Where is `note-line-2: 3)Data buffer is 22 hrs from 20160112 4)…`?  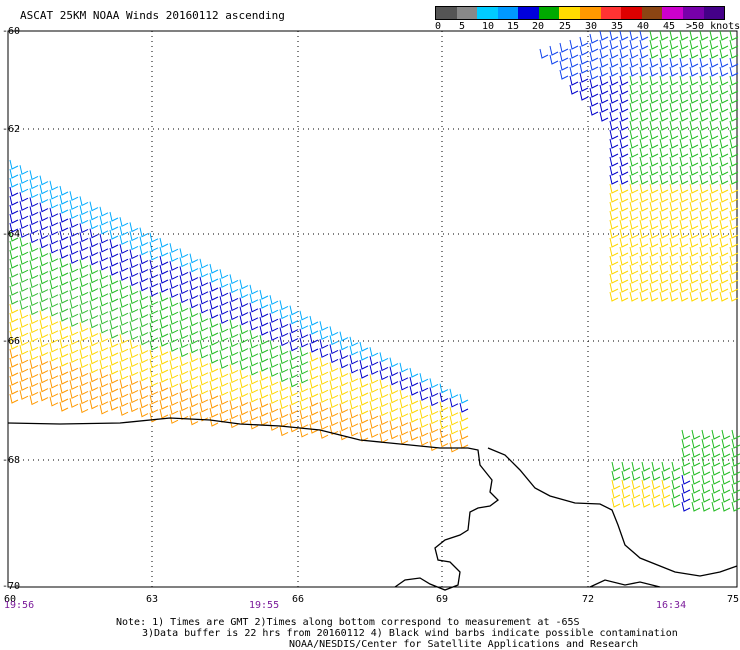
note-line-2: 3)Data buffer is 22 hrs from 20160112 4)… is located at coordinates (410, 633).